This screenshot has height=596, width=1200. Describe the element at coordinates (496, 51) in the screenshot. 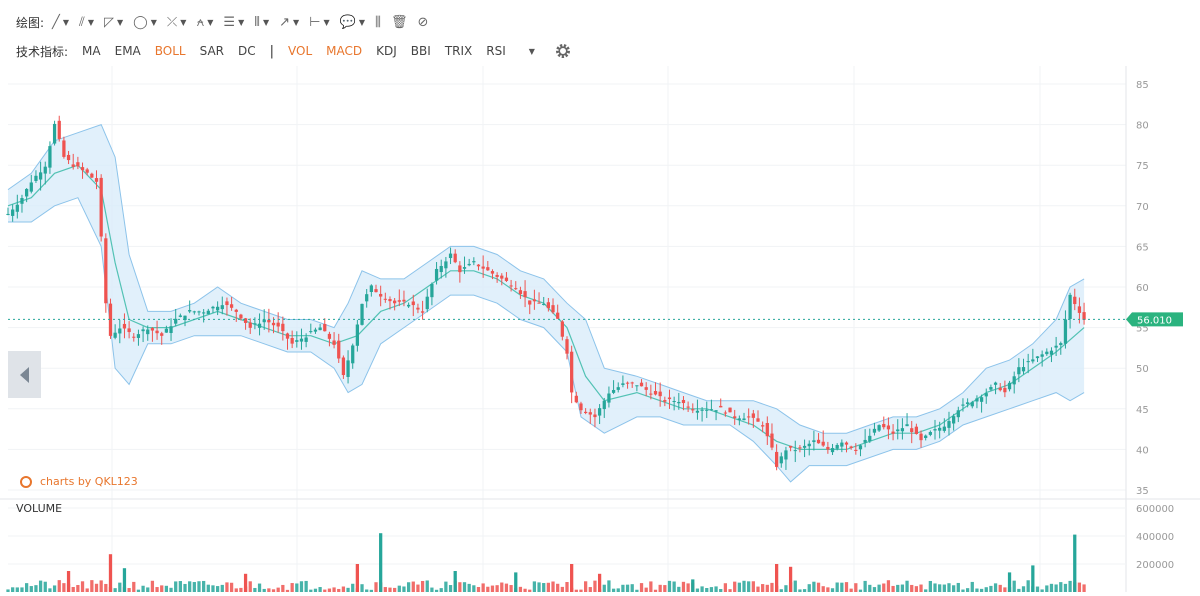

I see `indicator-rsi: RSI` at that location.